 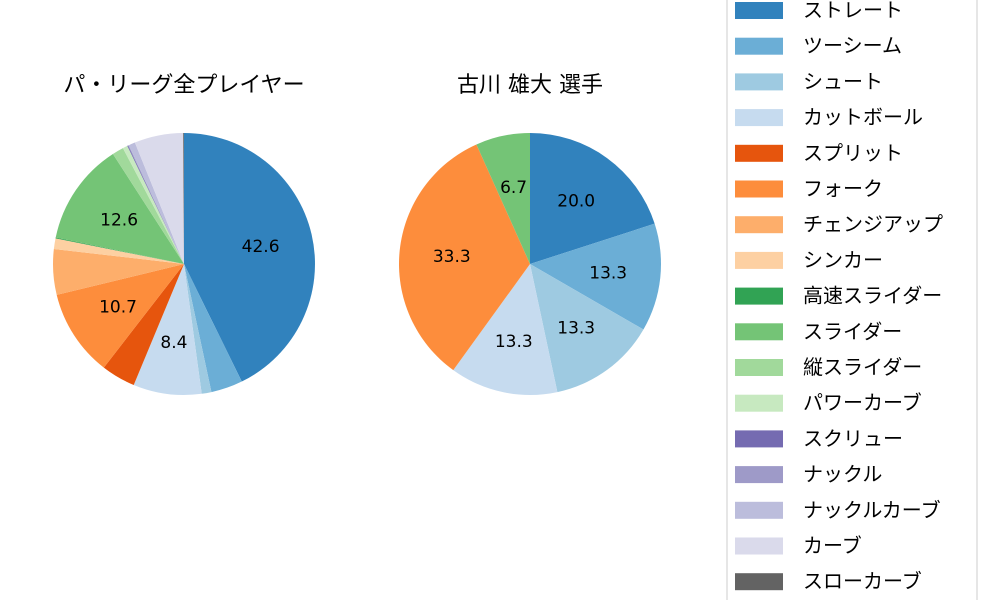 I want to click on league-slice-label-3: 8.4, so click(x=173, y=343).